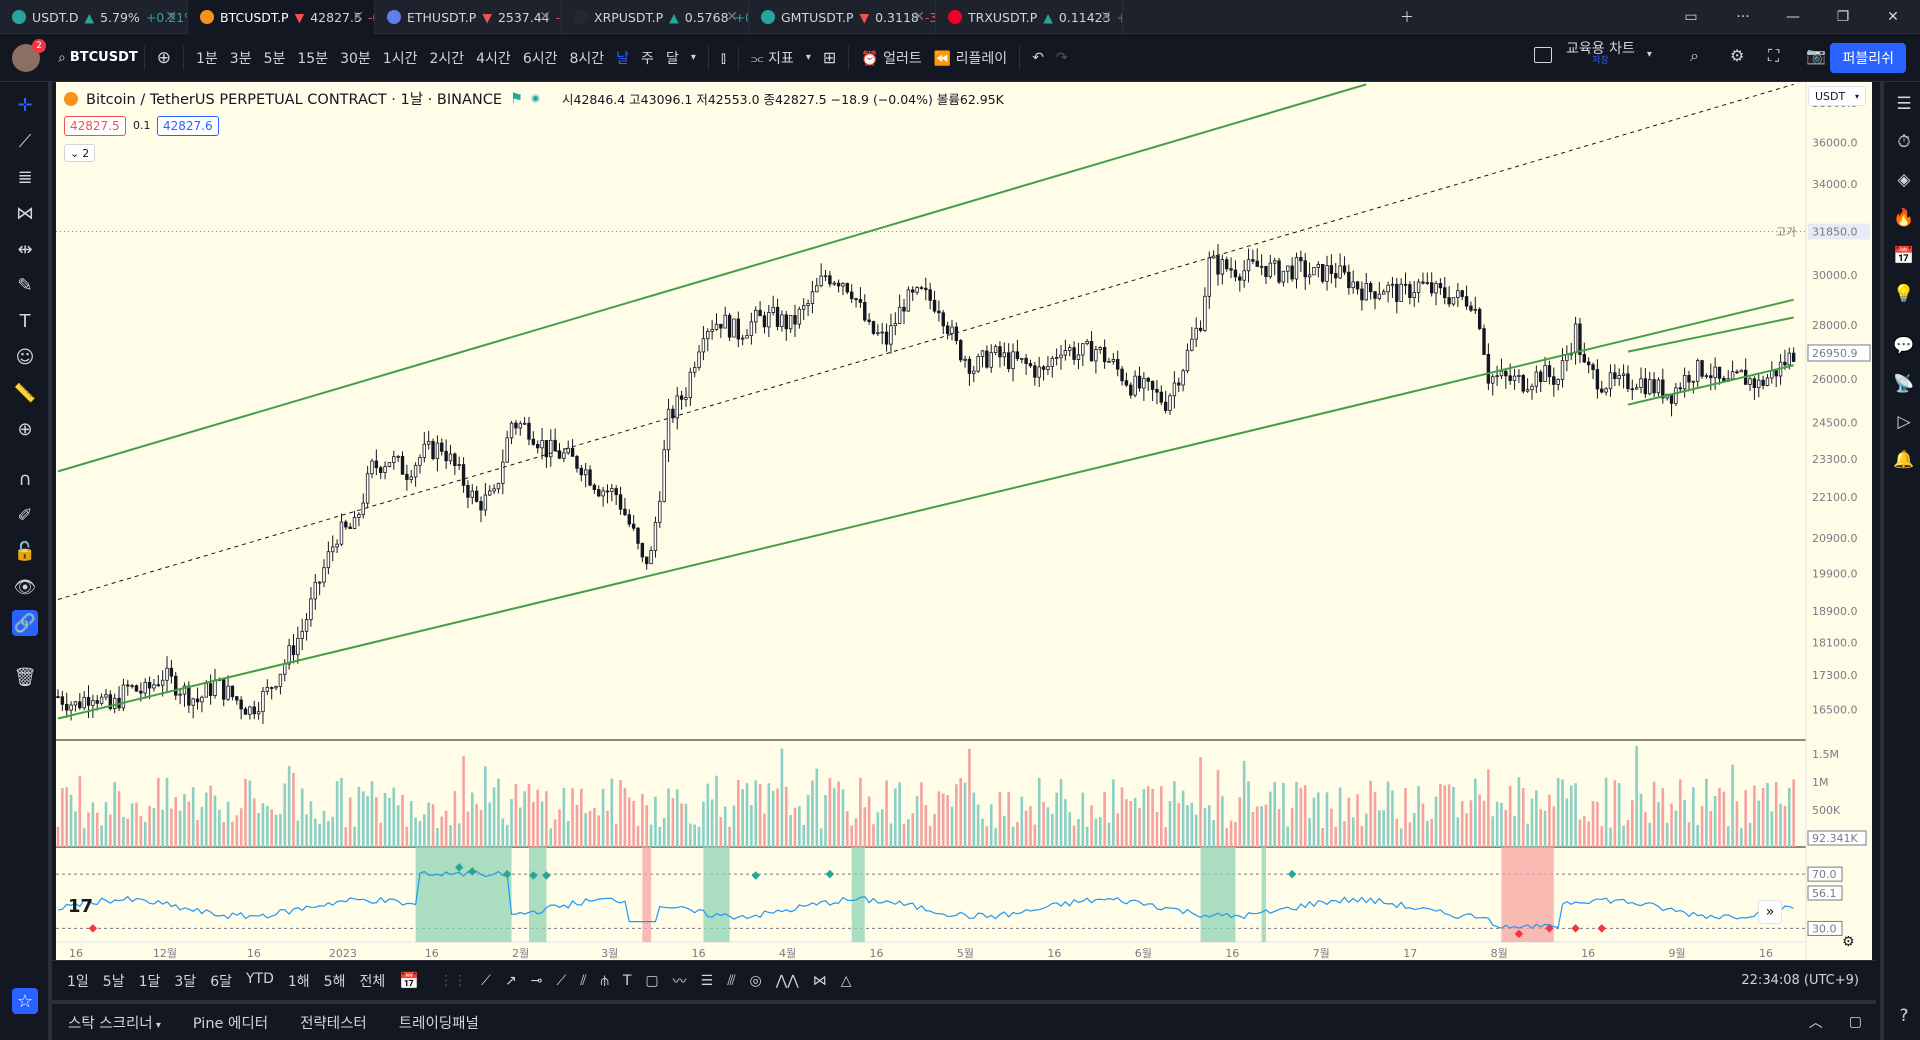 The height and width of the screenshot is (1040, 1920). I want to click on buy-price: 42827.6, so click(188, 126).